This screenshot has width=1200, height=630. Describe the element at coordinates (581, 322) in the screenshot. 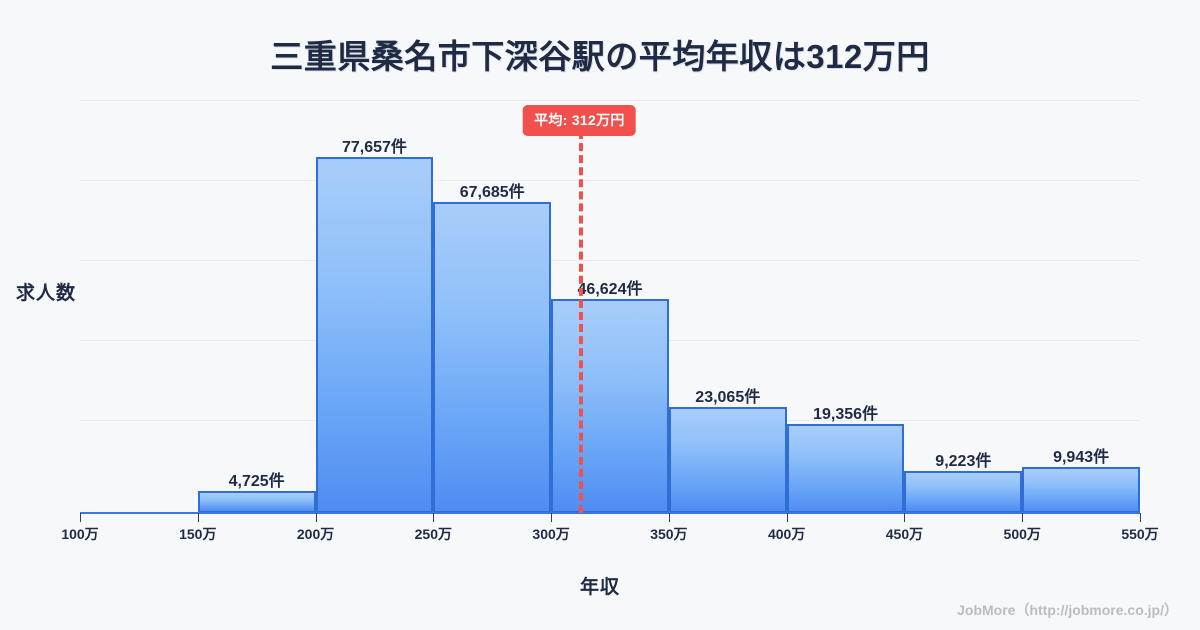

I see `average-line` at that location.